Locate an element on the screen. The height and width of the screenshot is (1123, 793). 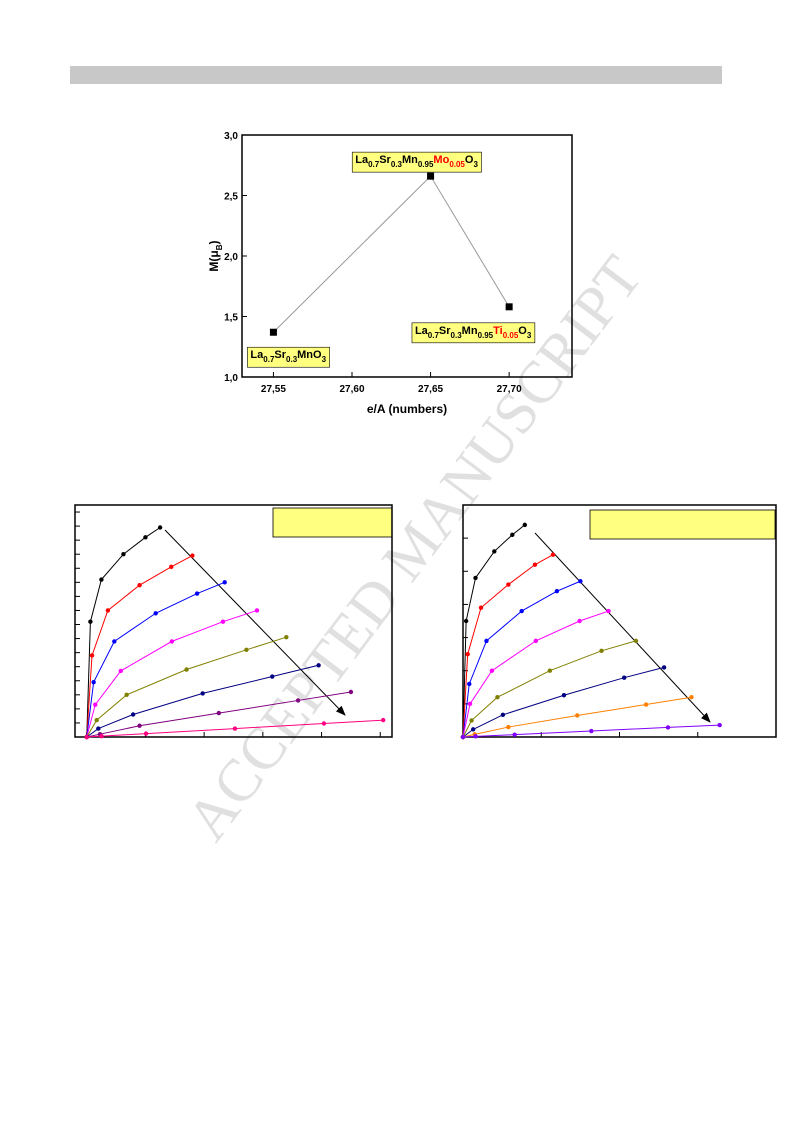
plot-frame is located at coordinates (233, 621).